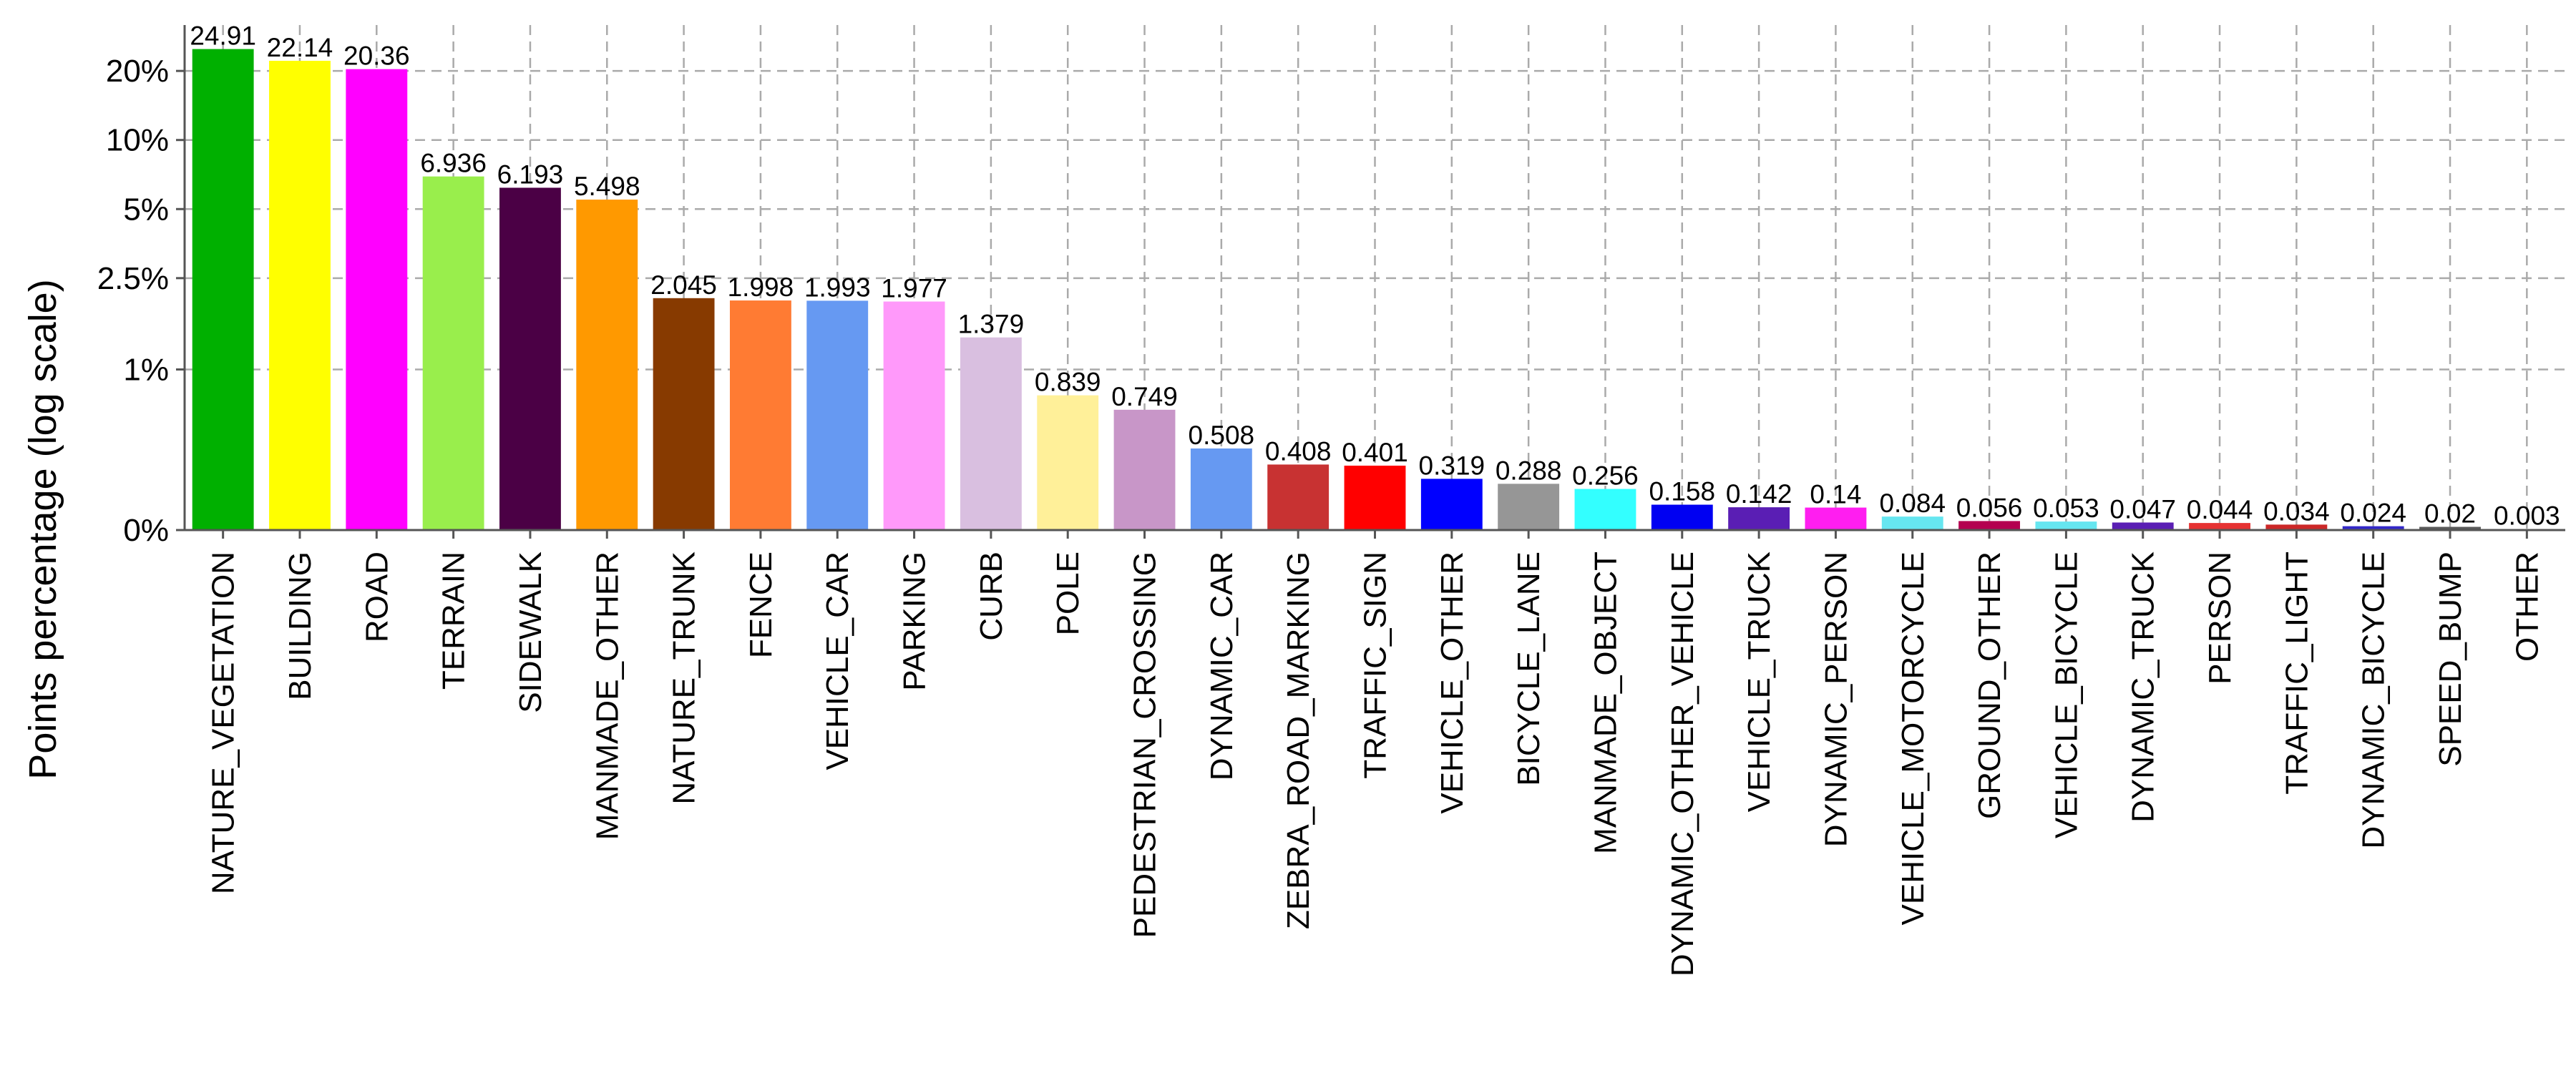 The height and width of the screenshot is (1073, 2576). Describe the element at coordinates (1452, 683) in the screenshot. I see `x-tick-label: VEHICLE_OTHER` at that location.